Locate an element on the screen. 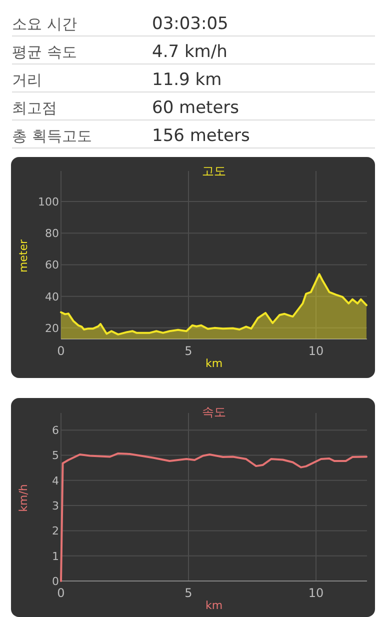 The width and height of the screenshot is (386, 617). y-tick-label: 1 is located at coordinates (55, 556).